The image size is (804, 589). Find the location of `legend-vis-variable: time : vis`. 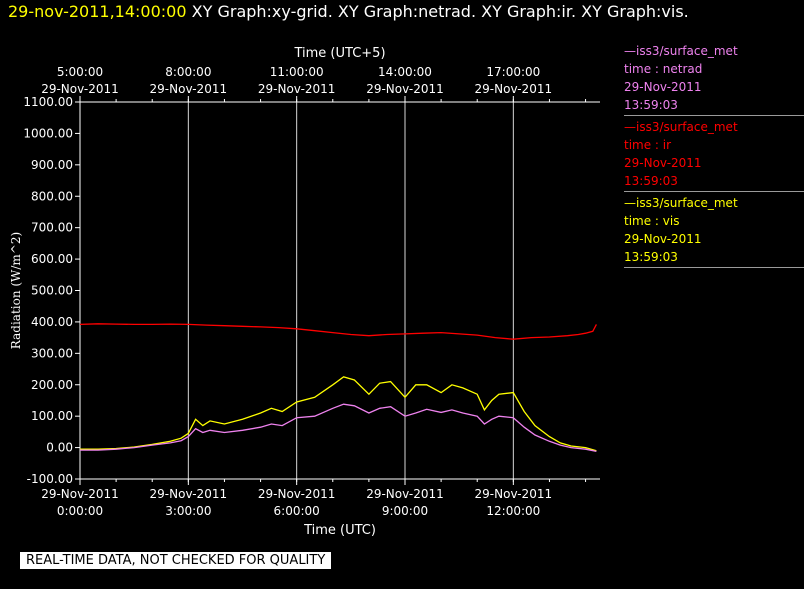

legend-vis-variable: time : vis is located at coordinates (652, 221).